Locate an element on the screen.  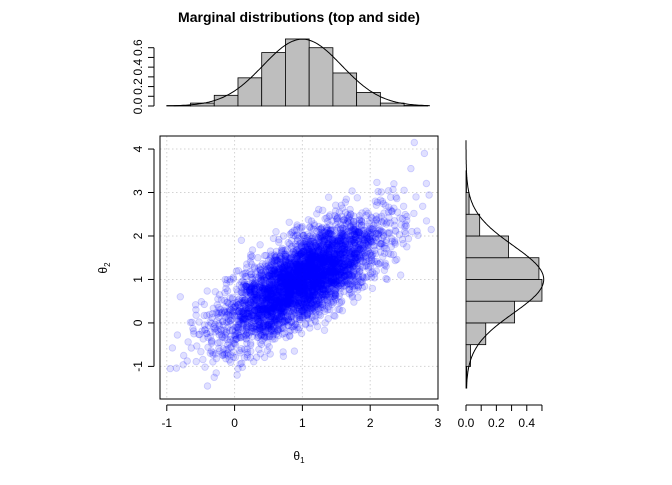
y-tick-label: -1 is located at coordinates (138, 366).